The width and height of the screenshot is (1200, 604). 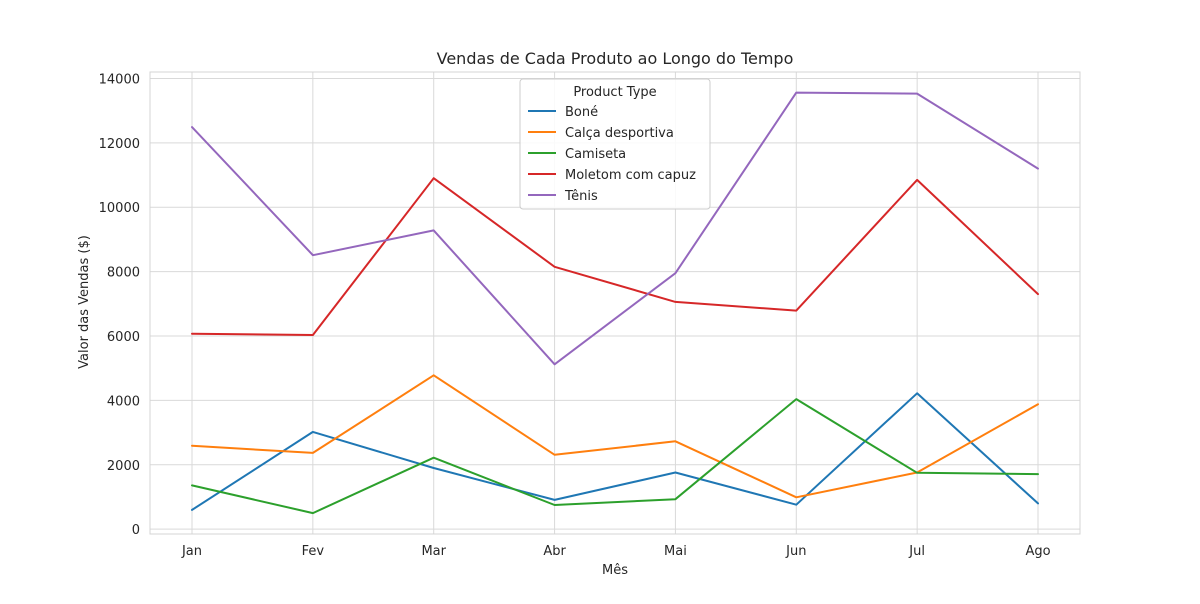 I want to click on x-tick-label: Jul, so click(x=916, y=551).